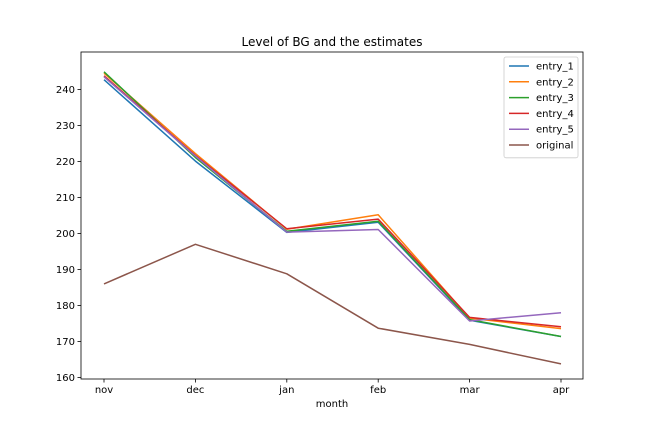 This screenshot has width=648, height=432. What do you see at coordinates (65, 342) in the screenshot?
I see `y-tick-label: 170` at bounding box center [65, 342].